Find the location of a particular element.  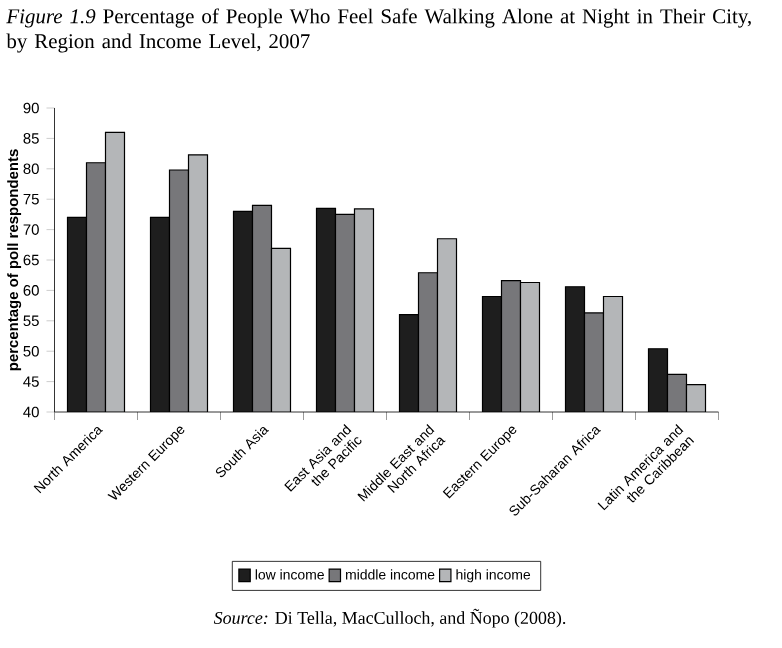

text: Source: Di Tella, MacCulloch, and Ñopo (2008). is located at coordinates (389, 618).